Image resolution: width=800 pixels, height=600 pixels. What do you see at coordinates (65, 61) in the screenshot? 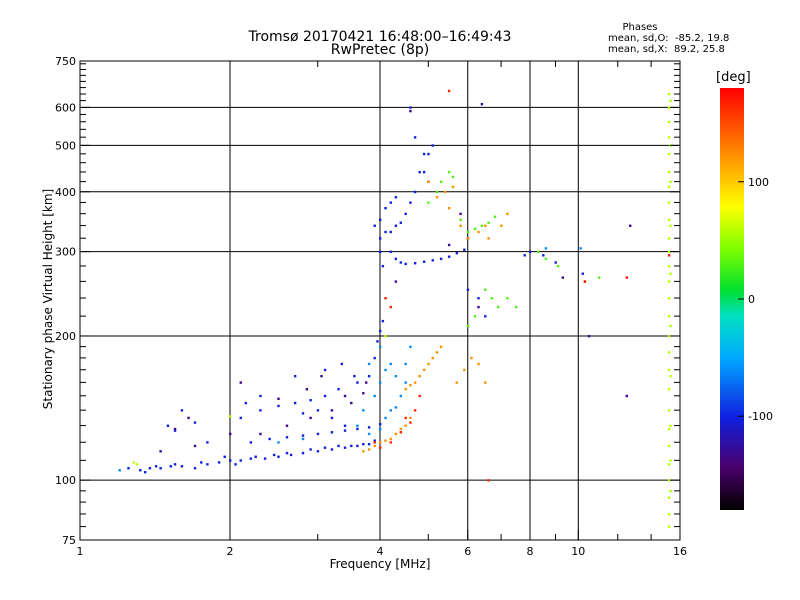
I see `y-tick-label: 750` at bounding box center [65, 61].